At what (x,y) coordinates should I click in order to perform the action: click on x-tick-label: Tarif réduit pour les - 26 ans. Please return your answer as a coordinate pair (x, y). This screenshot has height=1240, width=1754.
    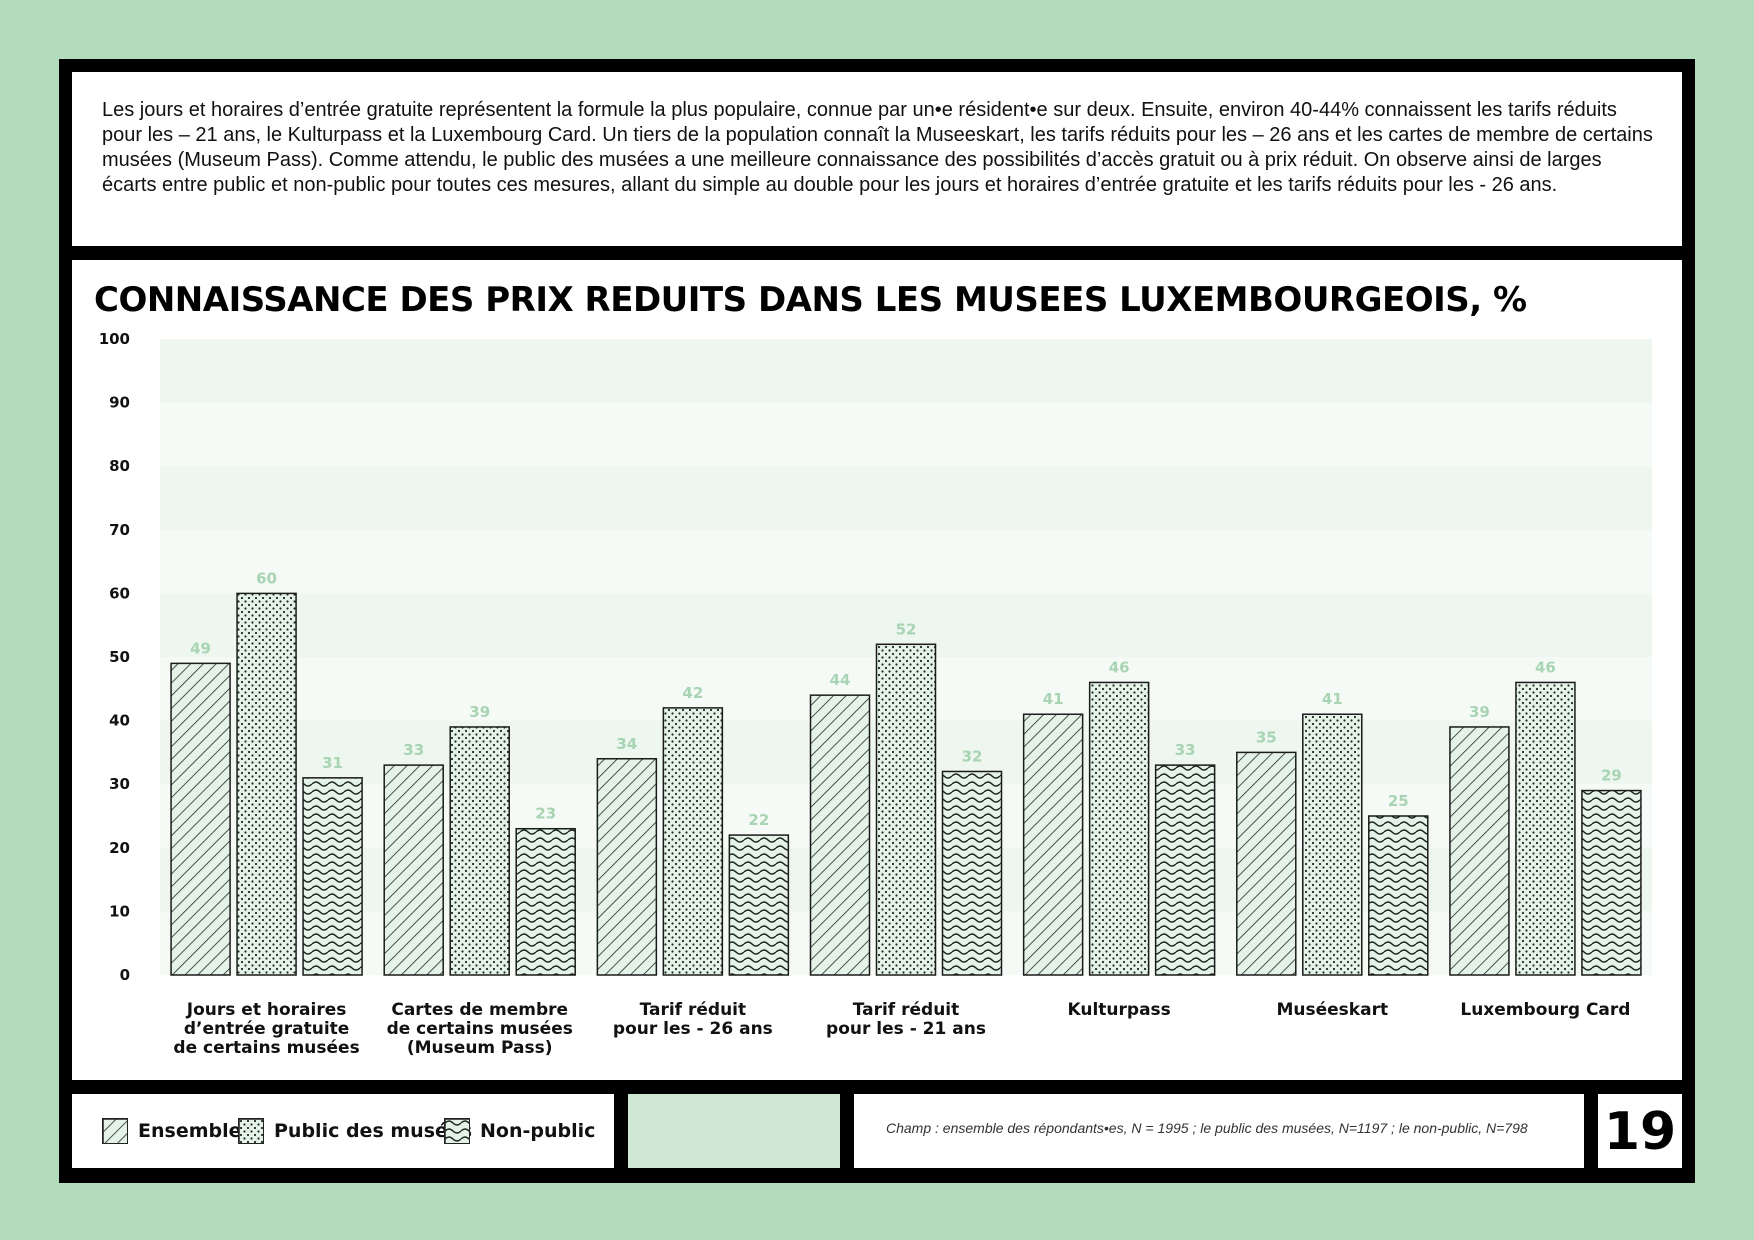
    Looking at the image, I should click on (693, 1019).